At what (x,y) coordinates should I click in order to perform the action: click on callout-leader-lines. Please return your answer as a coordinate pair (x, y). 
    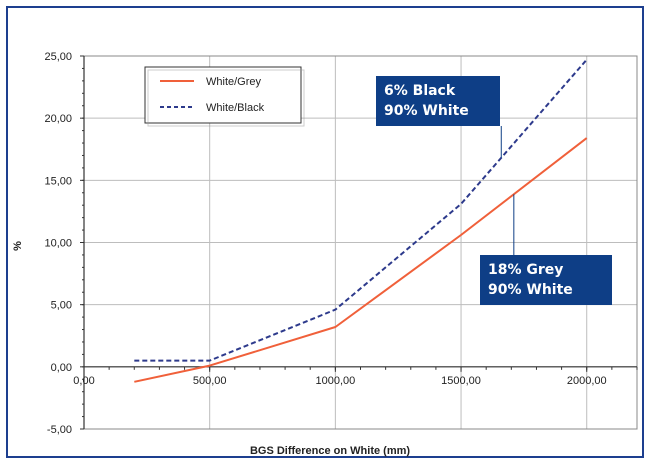
    Looking at the image, I should click on (507, 190).